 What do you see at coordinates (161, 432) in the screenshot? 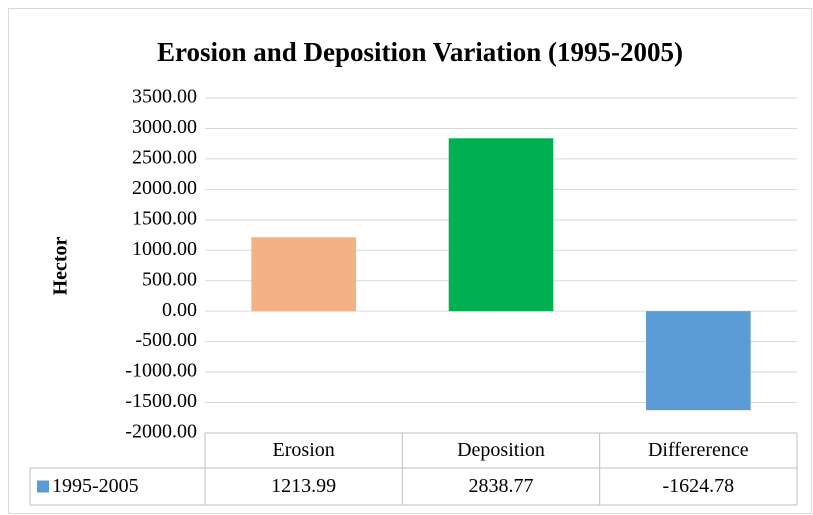
I see `y-tick-label: -2000.00` at bounding box center [161, 432].